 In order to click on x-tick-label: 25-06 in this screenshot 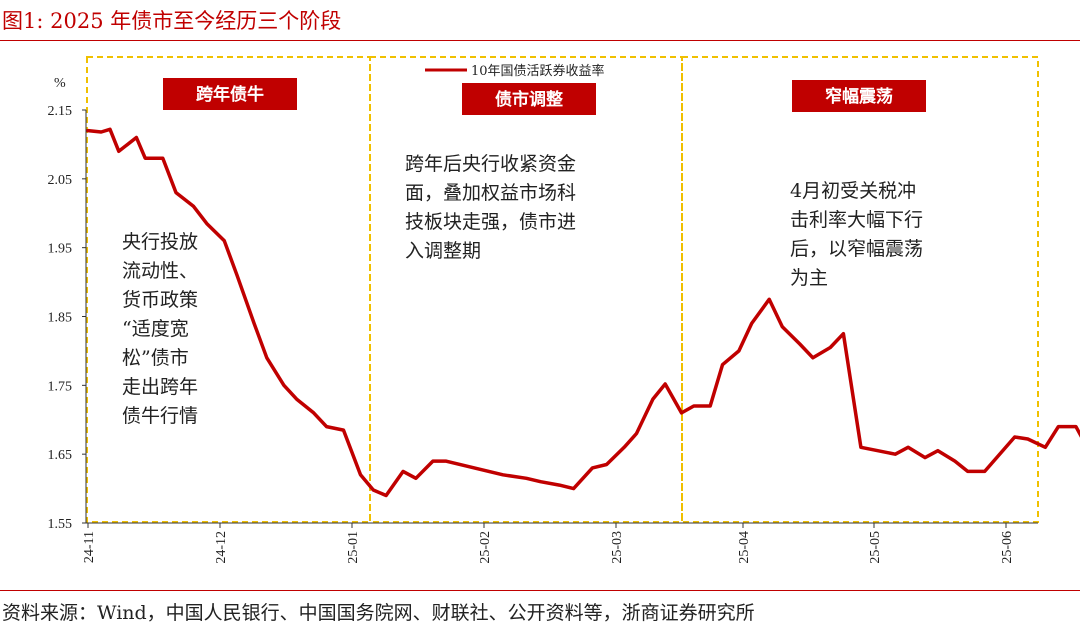, I will do `click(1007, 547)`.